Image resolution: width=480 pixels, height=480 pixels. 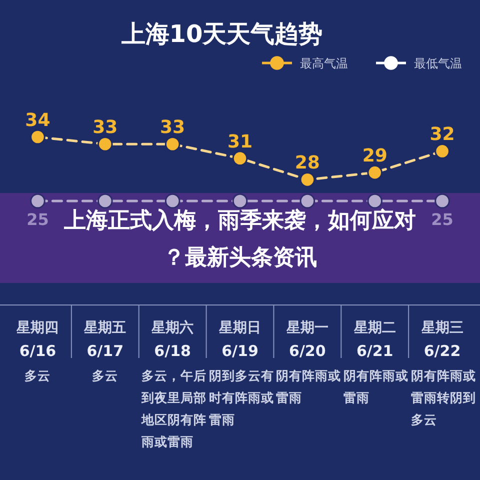 What do you see at coordinates (376, 362) in the screenshot?
I see `x-tick-label: 星期二 6/21 阴有阵雨或雷雨` at bounding box center [376, 362].